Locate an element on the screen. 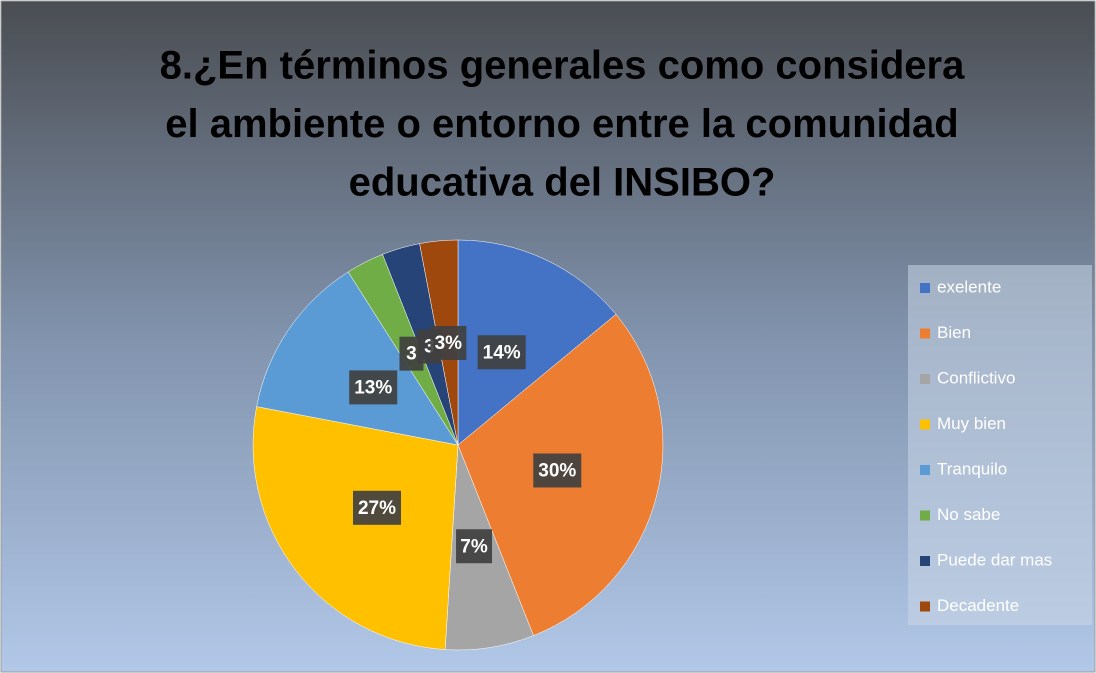 This screenshot has width=1096, height=673. data-label: 3% is located at coordinates (449, 343).